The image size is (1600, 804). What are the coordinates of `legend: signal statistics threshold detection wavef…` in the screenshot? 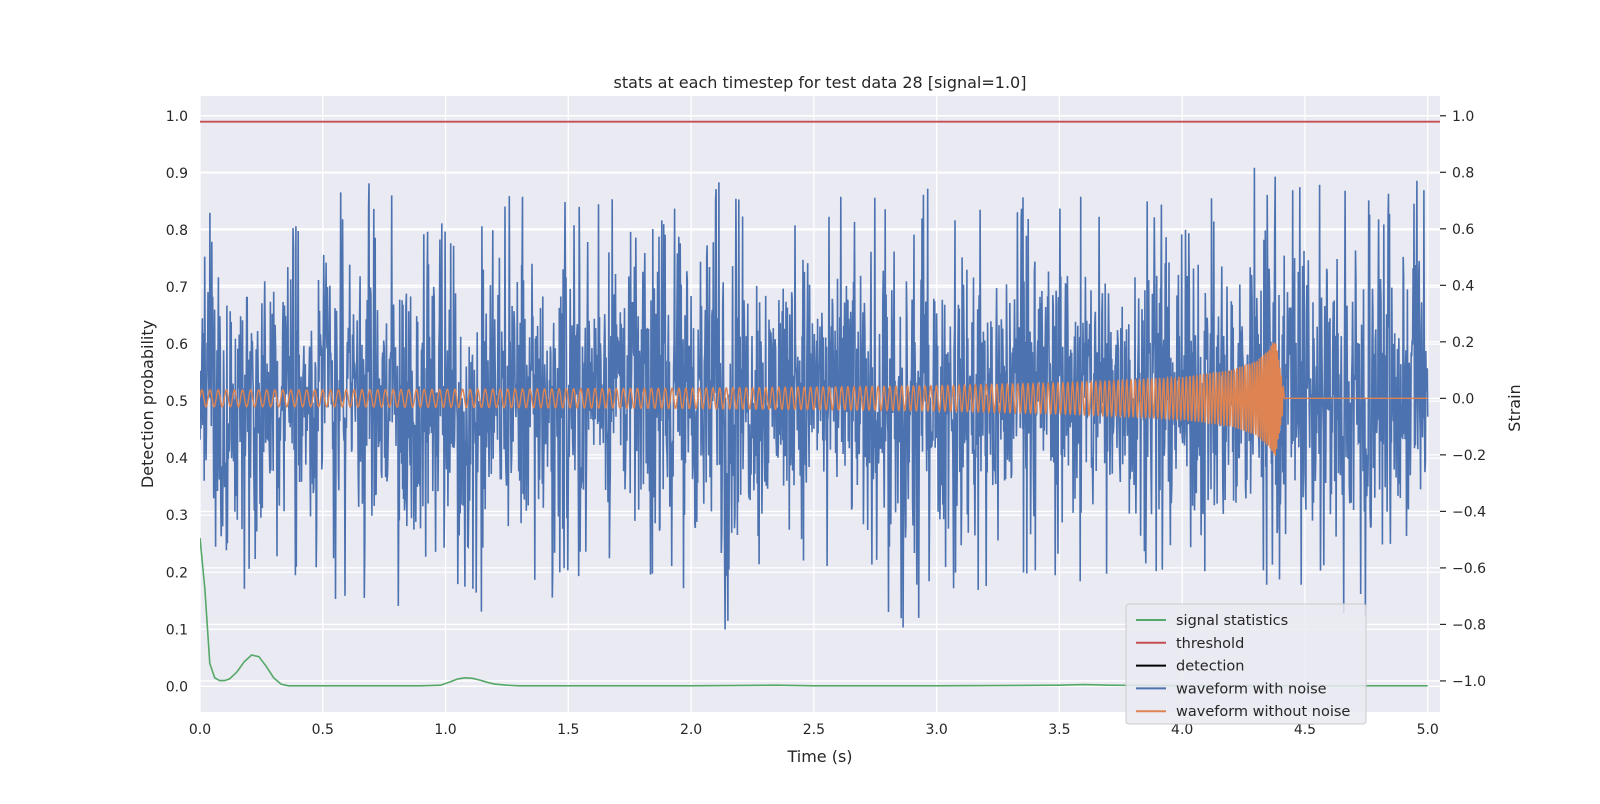 It's located at (1246, 664).